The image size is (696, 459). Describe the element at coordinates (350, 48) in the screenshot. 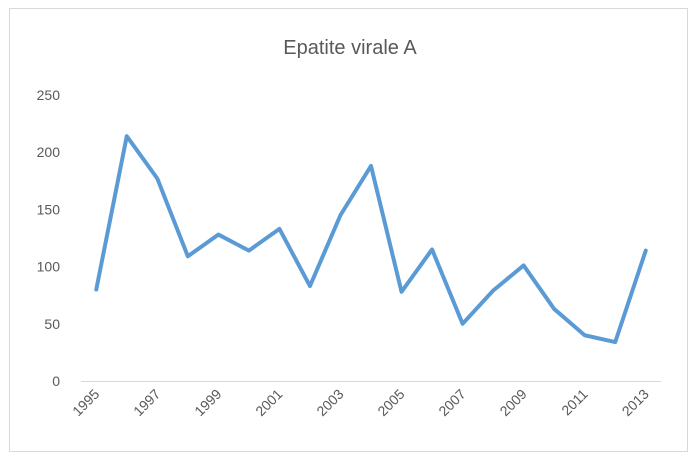

I see `chart-title: Epatite virale A` at that location.